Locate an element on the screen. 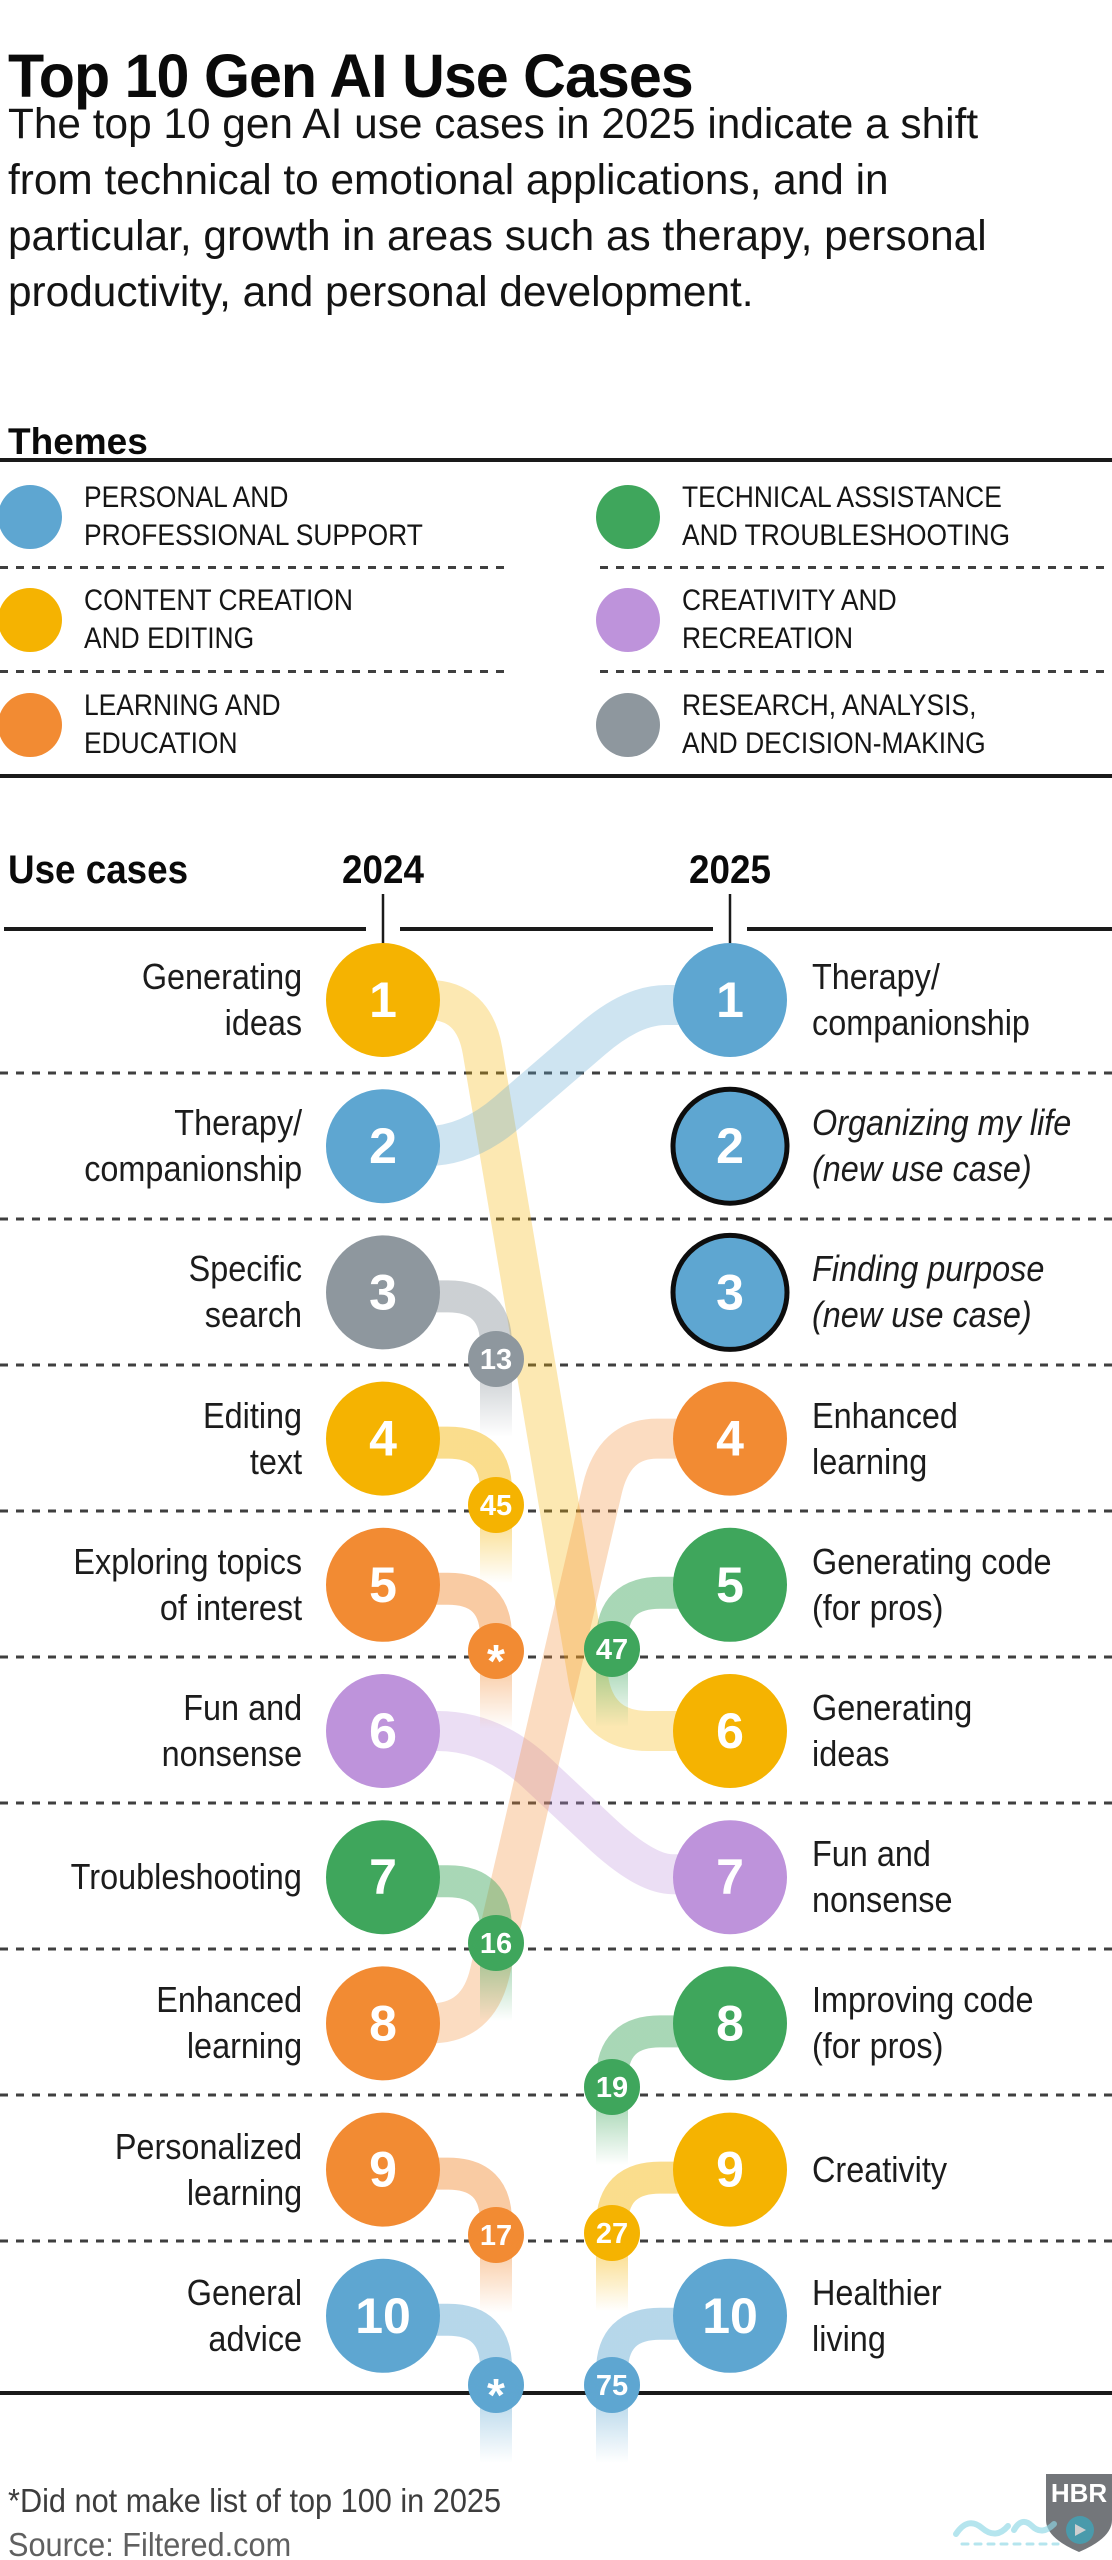 The image size is (1112, 2560). legend-item-technical: TECHNICAL ASSISTANCE AND TROUBLESHOOTING is located at coordinates (825, 517).